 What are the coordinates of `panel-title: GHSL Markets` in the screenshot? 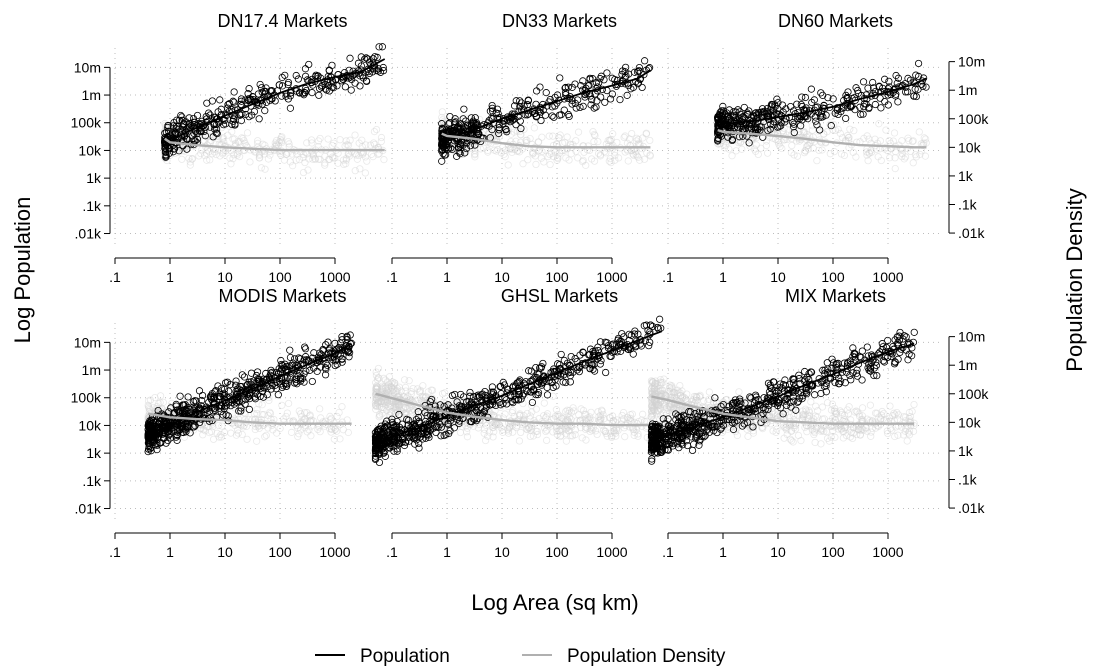 It's located at (559, 296).